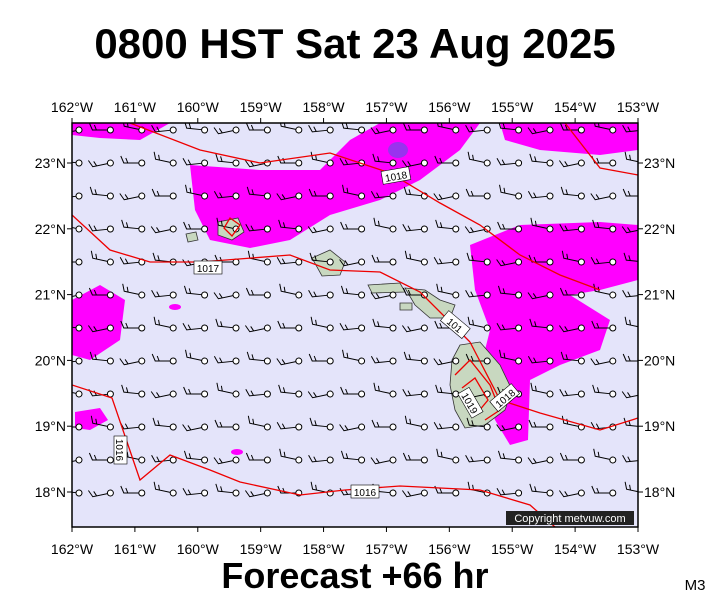 Image resolution: width=711 pixels, height=605 pixels. Describe the element at coordinates (398, 150) in the screenshot. I see `heavy-rain` at that location.